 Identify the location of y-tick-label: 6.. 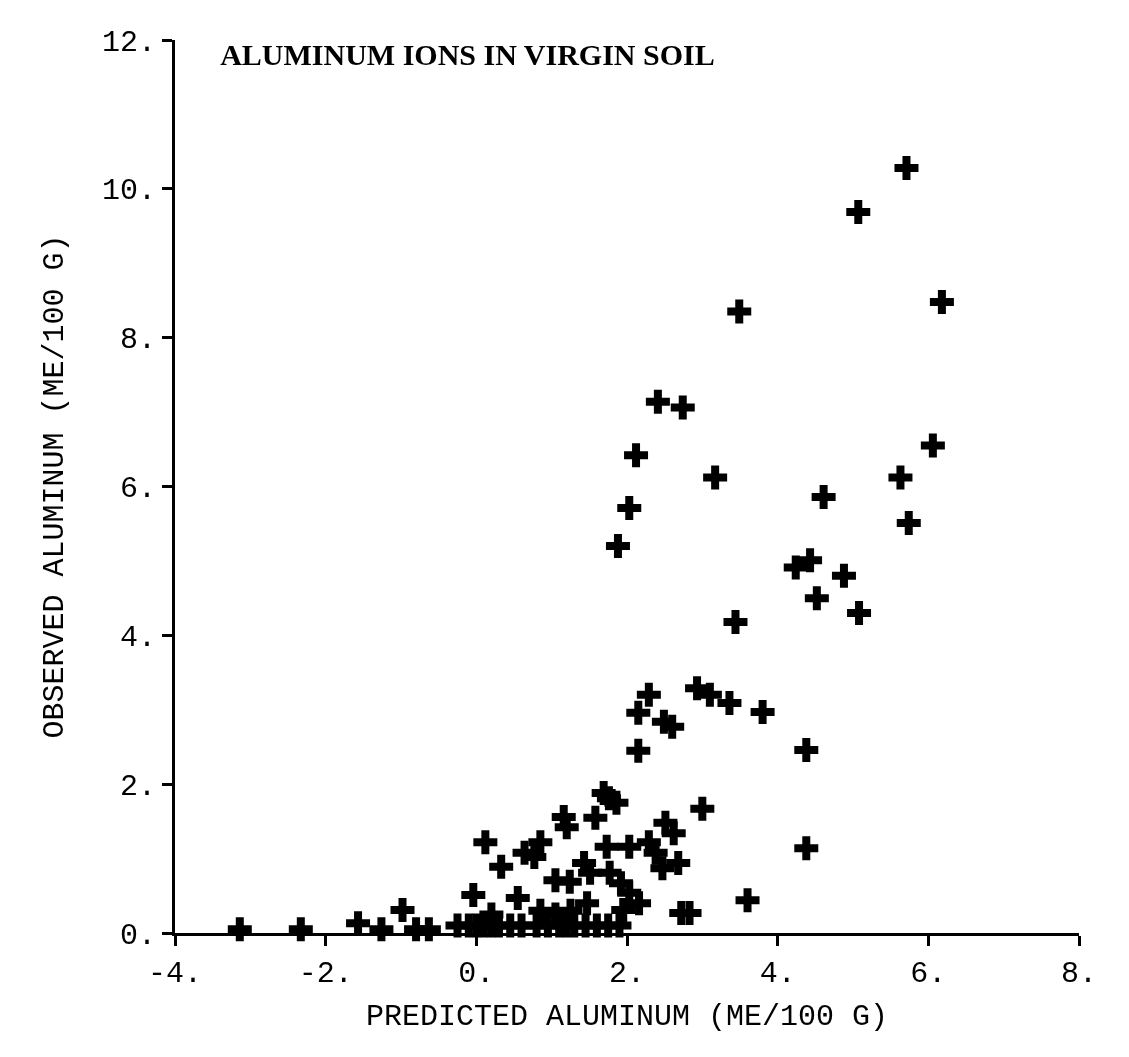
(137, 489).